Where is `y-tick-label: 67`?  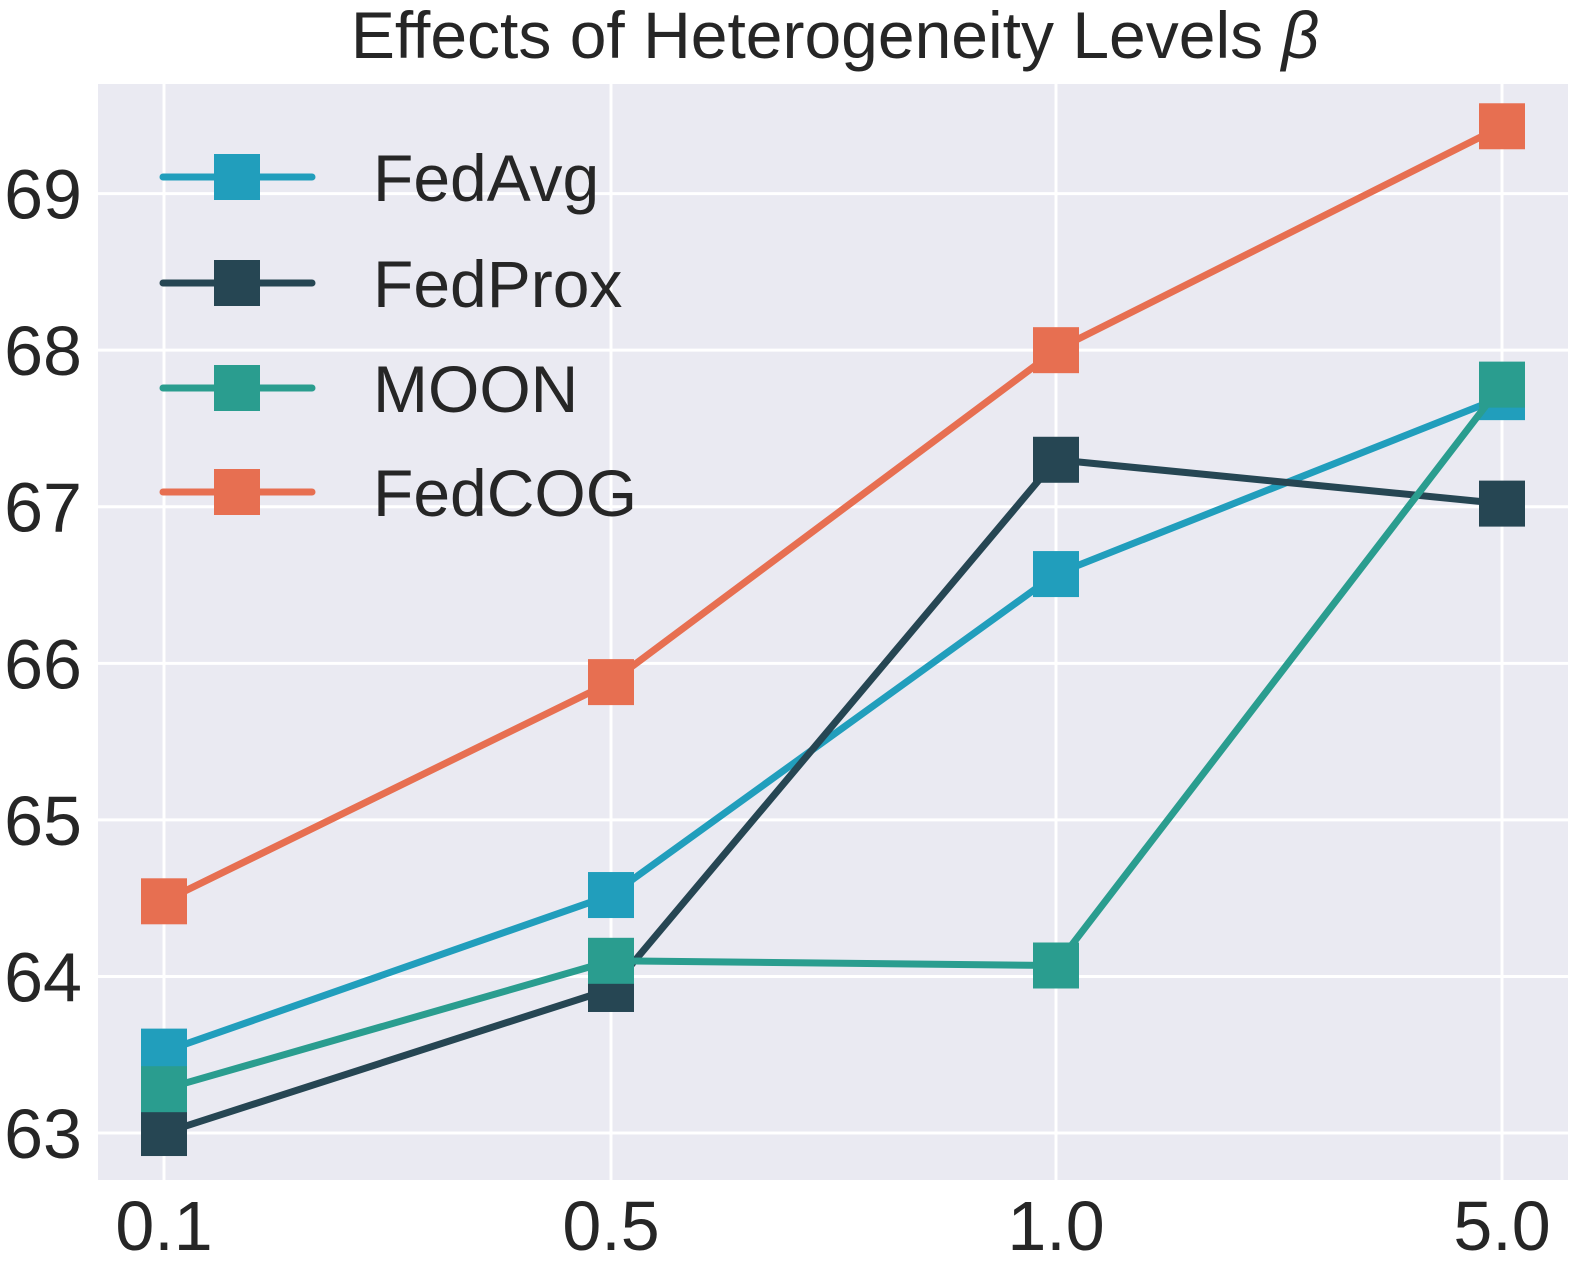 y-tick-label: 67 is located at coordinates (43, 508).